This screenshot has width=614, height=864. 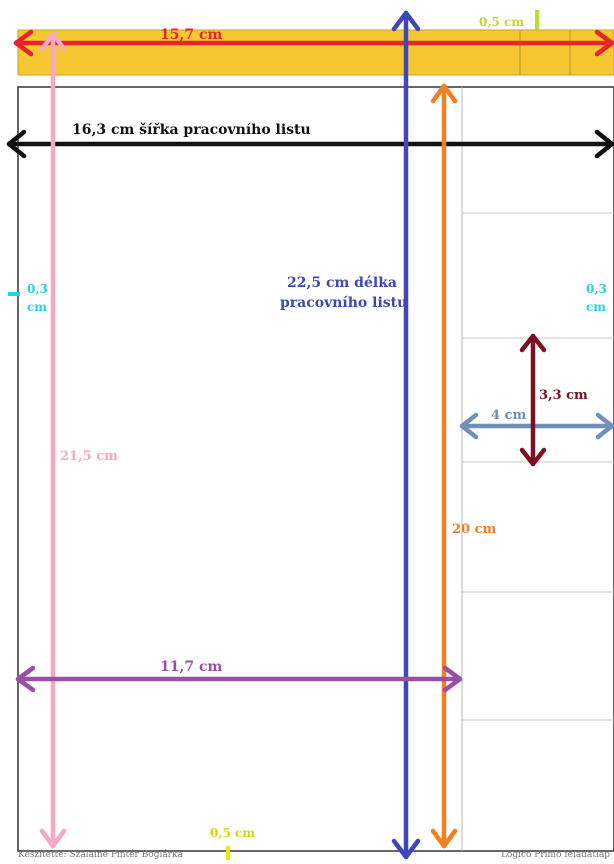 What do you see at coordinates (533, 400) in the screenshot?
I see `card-height-arrow` at bounding box center [533, 400].